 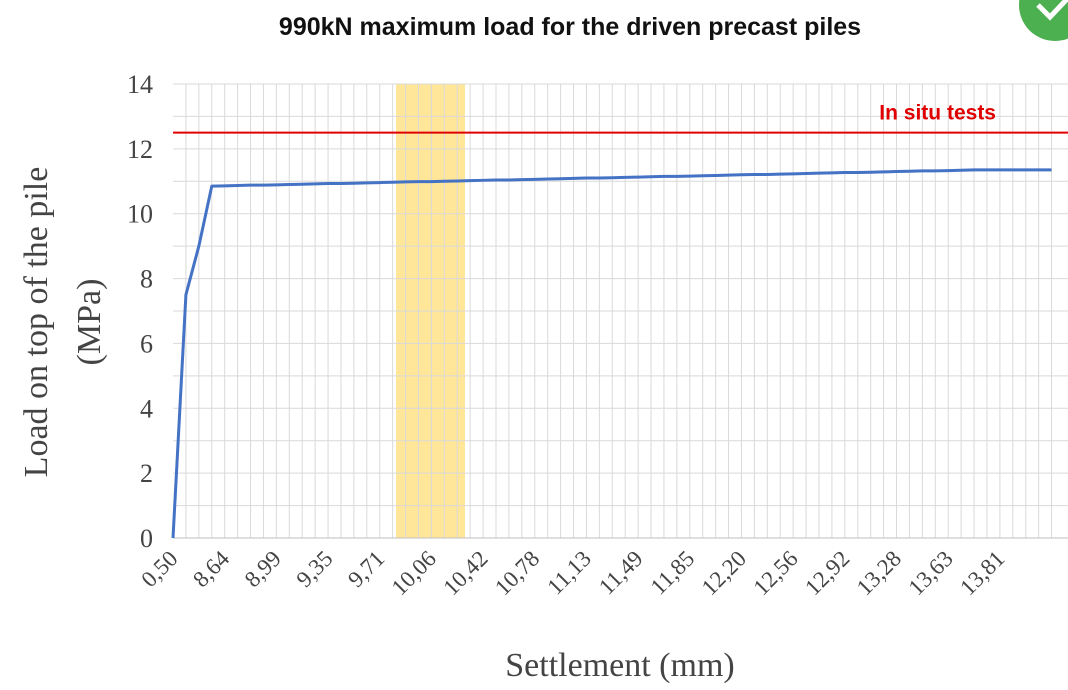 What do you see at coordinates (140, 84) in the screenshot?
I see `y-tick-label: 14` at bounding box center [140, 84].